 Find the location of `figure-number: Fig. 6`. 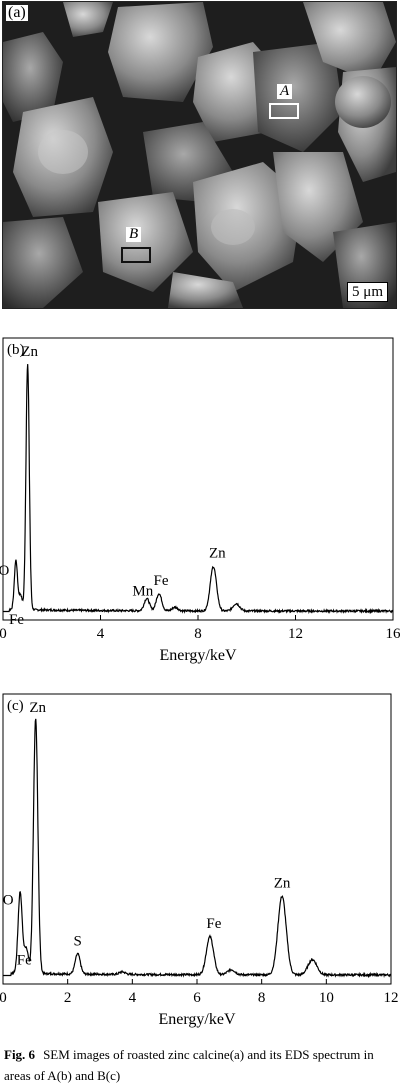

figure-number: Fig. 6 is located at coordinates (20, 1054).